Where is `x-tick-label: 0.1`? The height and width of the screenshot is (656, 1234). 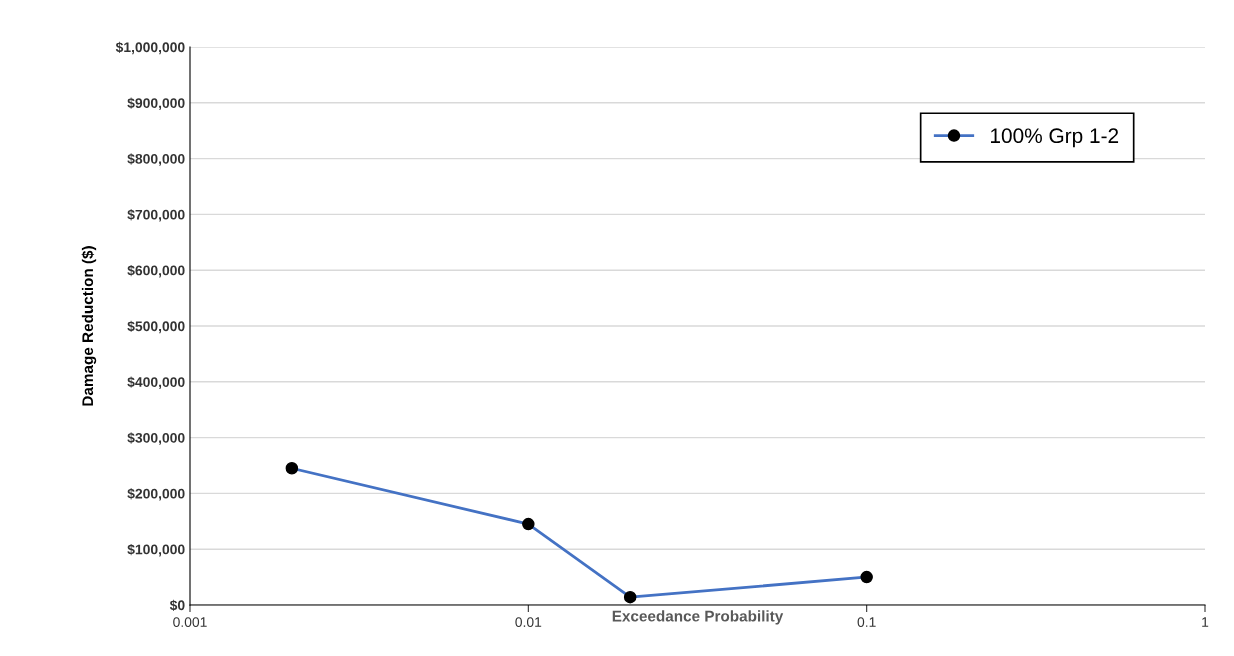 x-tick-label: 0.1 is located at coordinates (866, 622).